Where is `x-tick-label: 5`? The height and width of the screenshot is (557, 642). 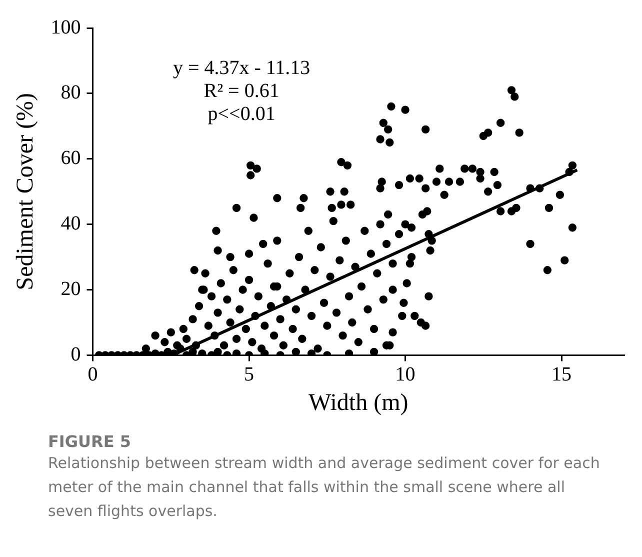
x-tick-label: 5 is located at coordinates (249, 374).